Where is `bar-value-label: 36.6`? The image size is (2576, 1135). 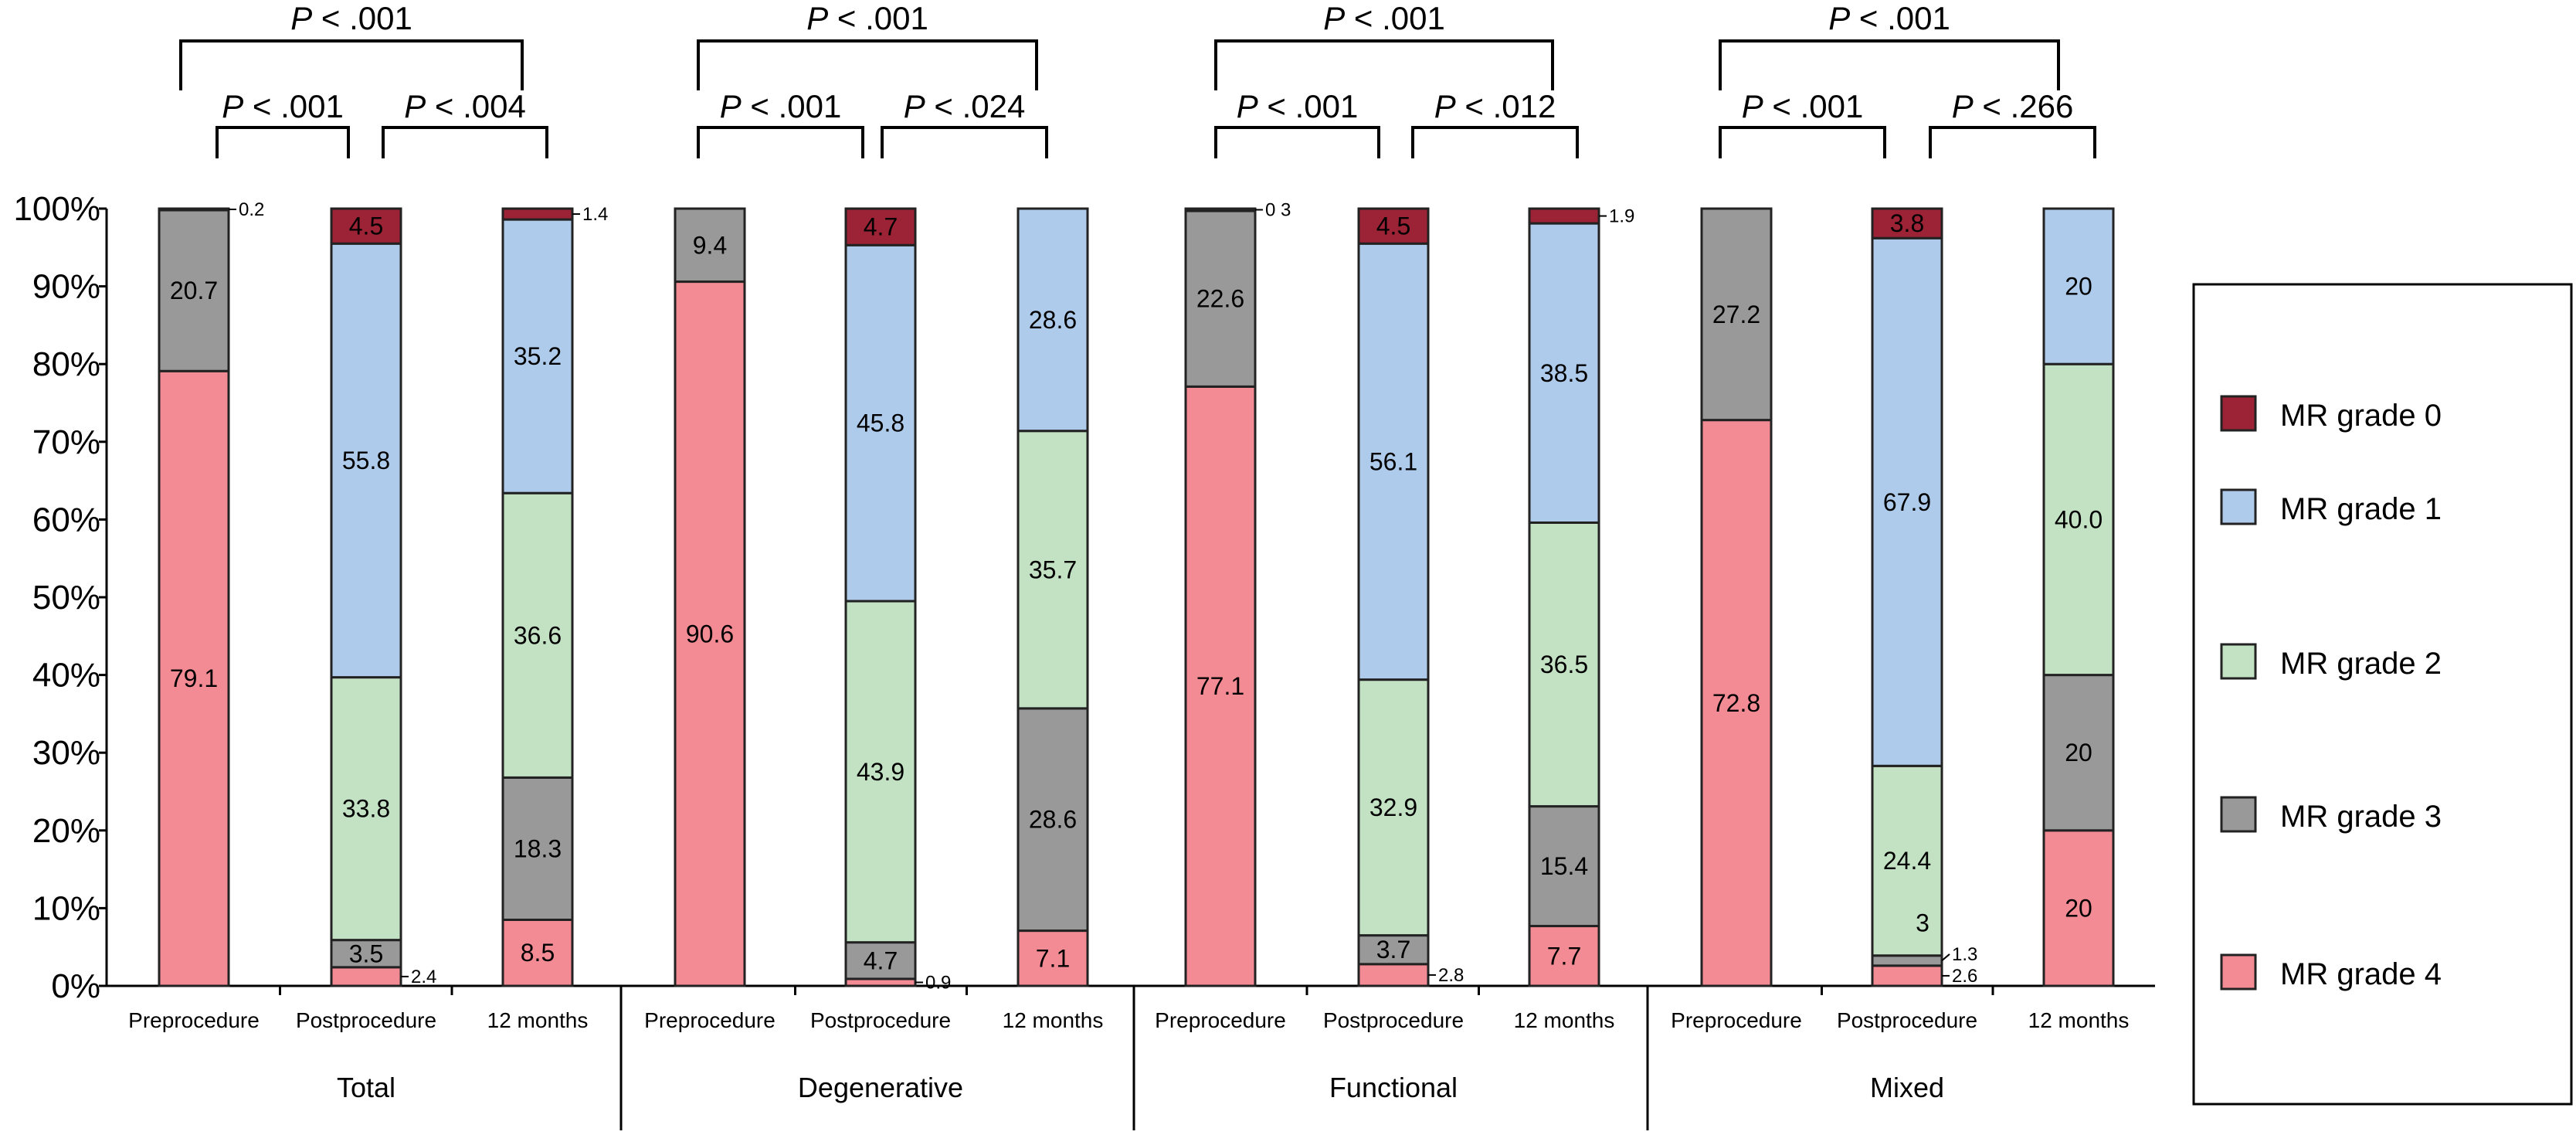 bar-value-label: 36.6 is located at coordinates (538, 635).